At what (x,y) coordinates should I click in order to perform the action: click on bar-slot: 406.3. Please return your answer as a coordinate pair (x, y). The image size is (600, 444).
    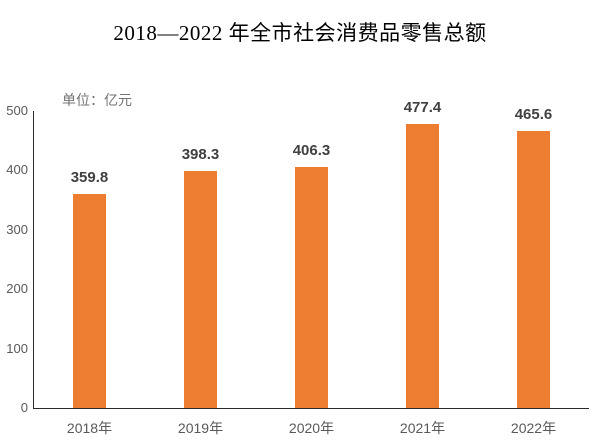
    Looking at the image, I should click on (311, 259).